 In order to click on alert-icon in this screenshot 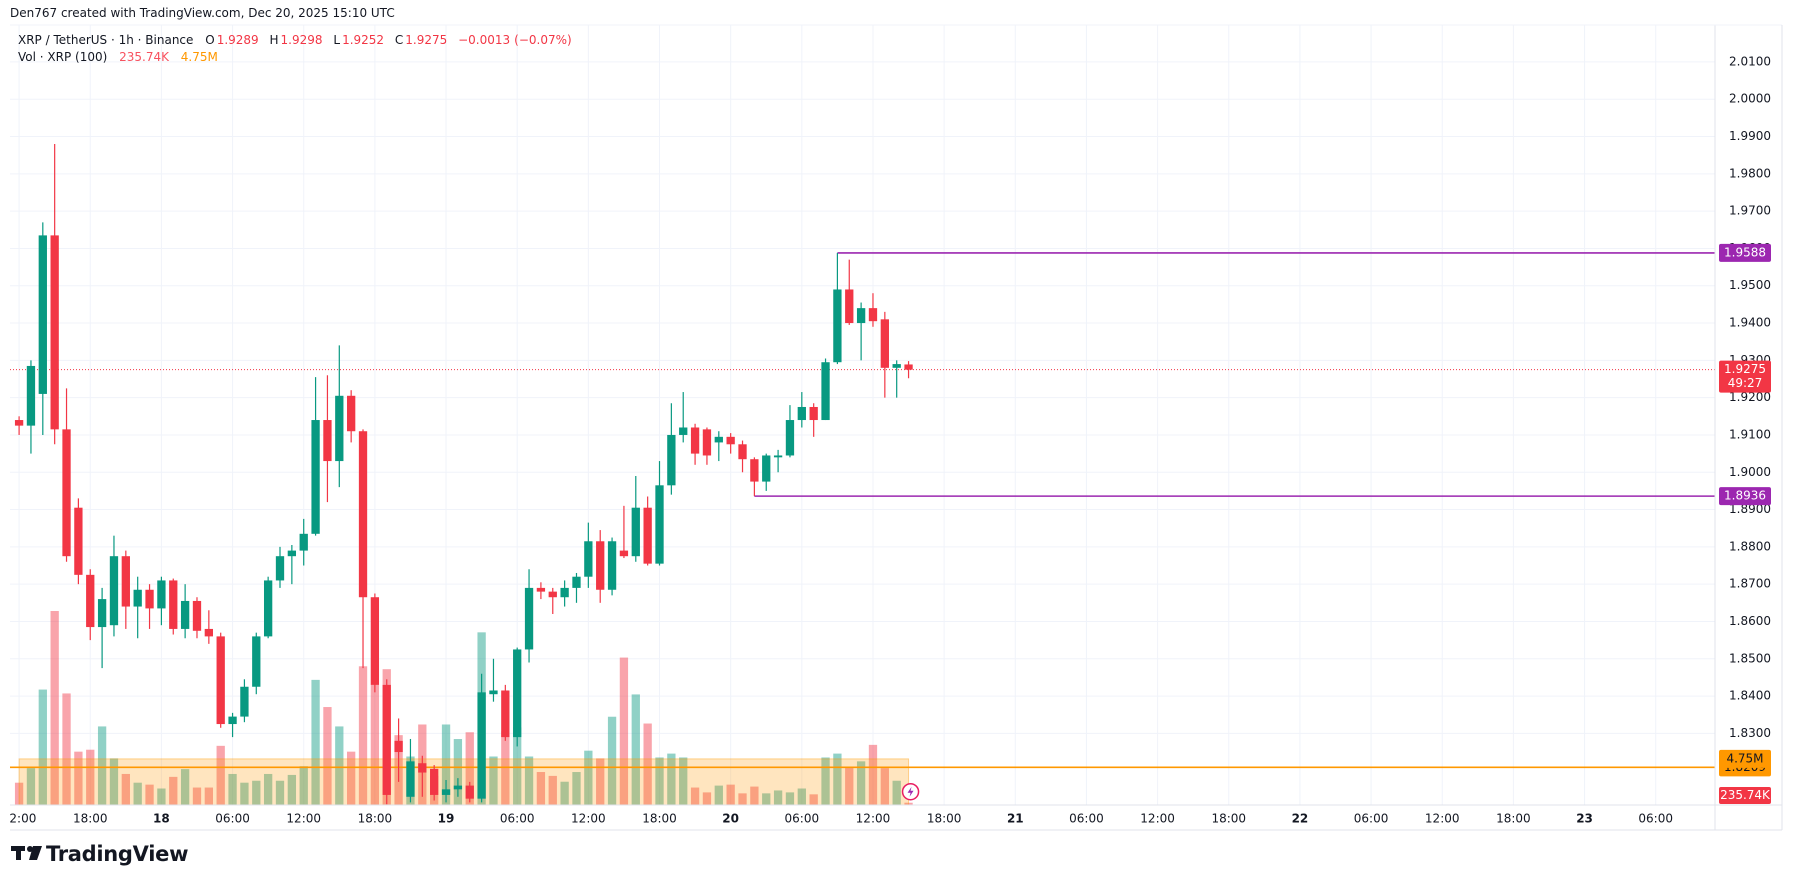, I will do `click(910, 791)`.